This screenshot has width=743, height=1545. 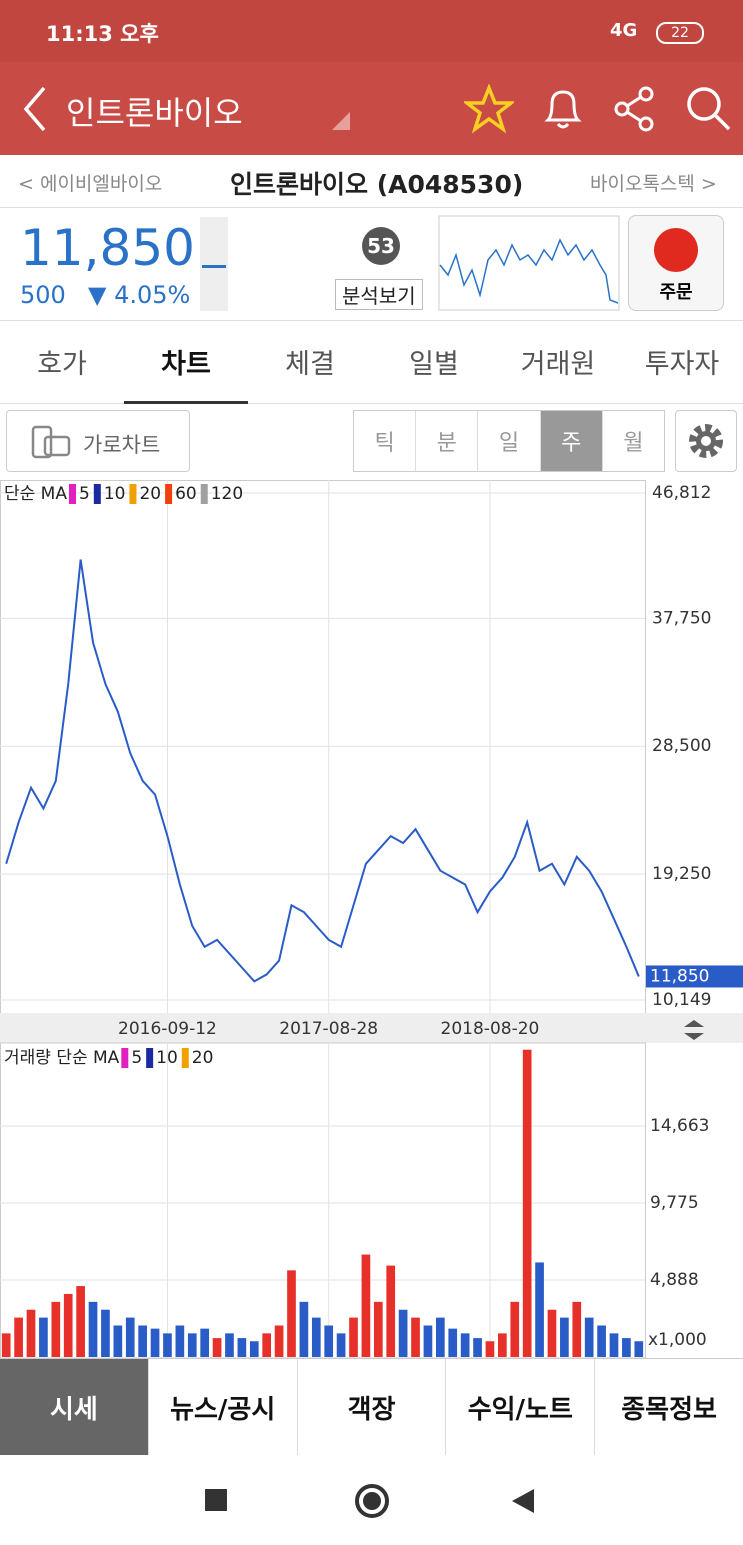 What do you see at coordinates (222, 1407) in the screenshot?
I see `bottom-tab: 뉴스/공시` at bounding box center [222, 1407].